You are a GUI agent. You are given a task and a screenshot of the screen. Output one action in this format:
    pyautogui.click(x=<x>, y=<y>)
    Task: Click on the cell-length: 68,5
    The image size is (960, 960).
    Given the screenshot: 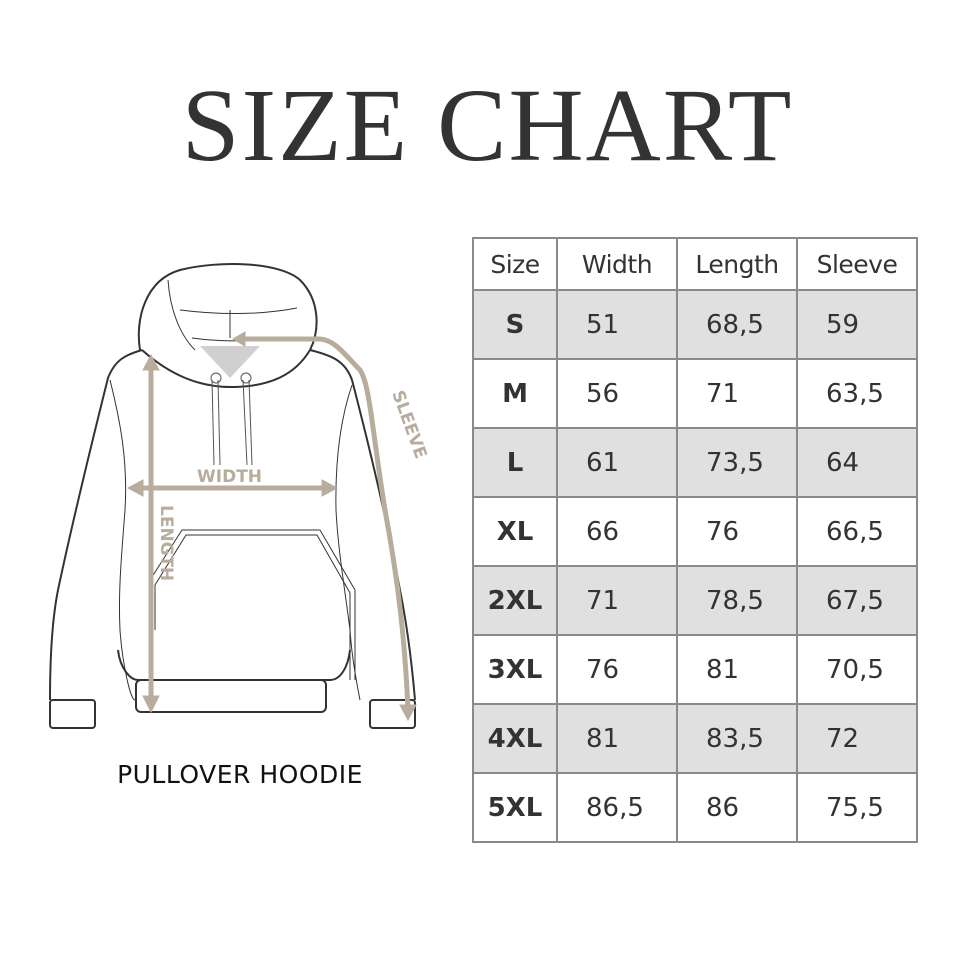 What is the action you would take?
    pyautogui.click(x=737, y=324)
    